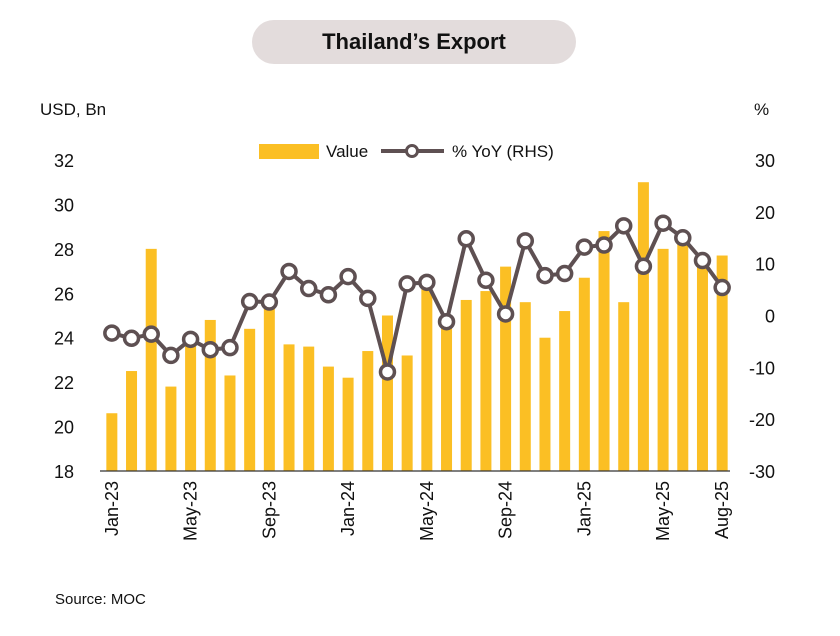 Image resolution: width=840 pixels, height=636 pixels. I want to click on right-tick-label: 20, so click(765, 213).